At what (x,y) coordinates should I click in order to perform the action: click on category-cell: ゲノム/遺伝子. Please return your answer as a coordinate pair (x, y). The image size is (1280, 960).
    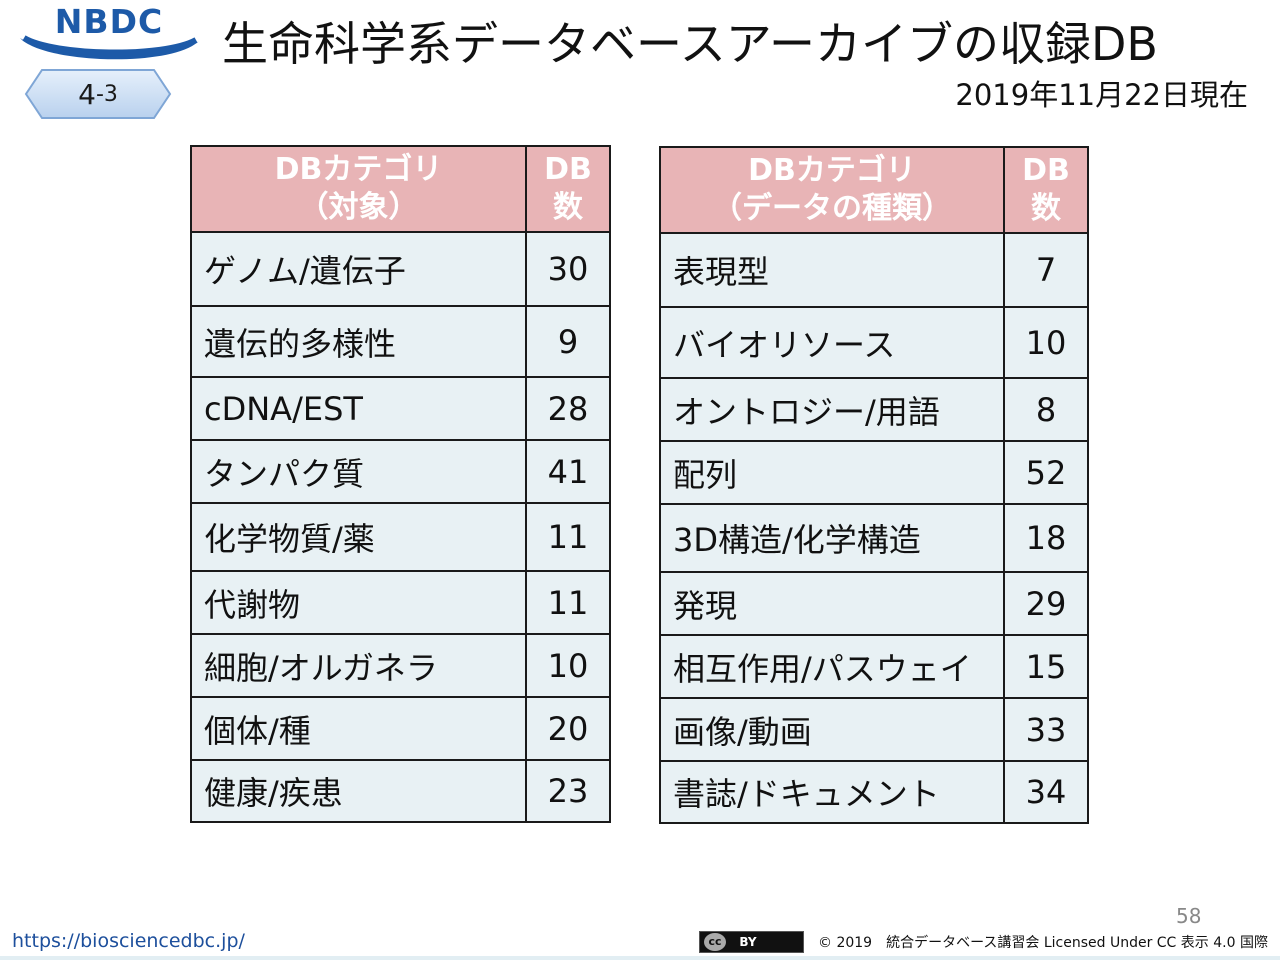
    Looking at the image, I should click on (358, 269).